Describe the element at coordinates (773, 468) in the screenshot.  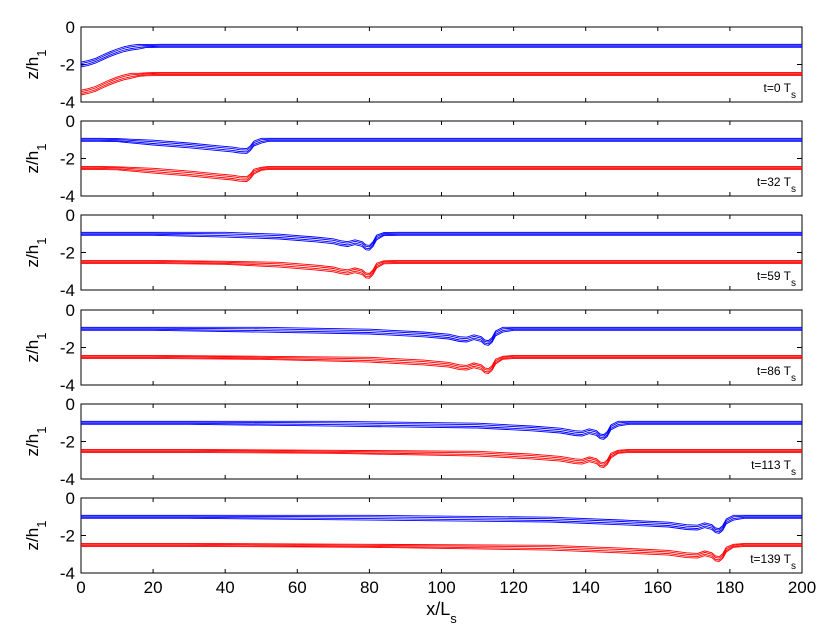
I see `time-label: t=113 Ts` at that location.